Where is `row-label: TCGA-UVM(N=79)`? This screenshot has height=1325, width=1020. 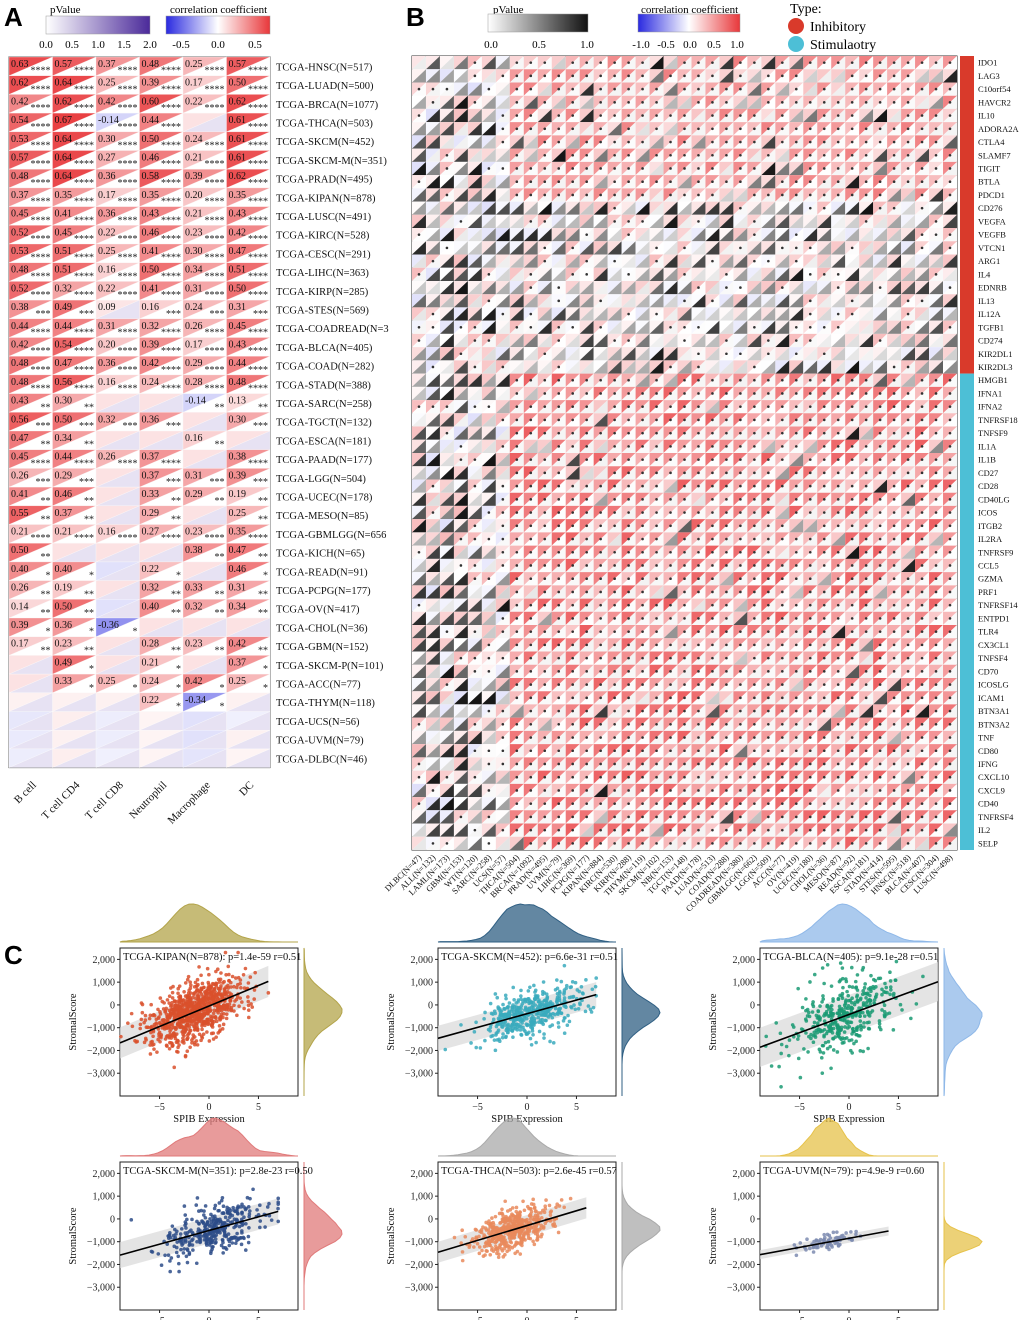 row-label: TCGA-UVM(N=79) is located at coordinates (320, 741).